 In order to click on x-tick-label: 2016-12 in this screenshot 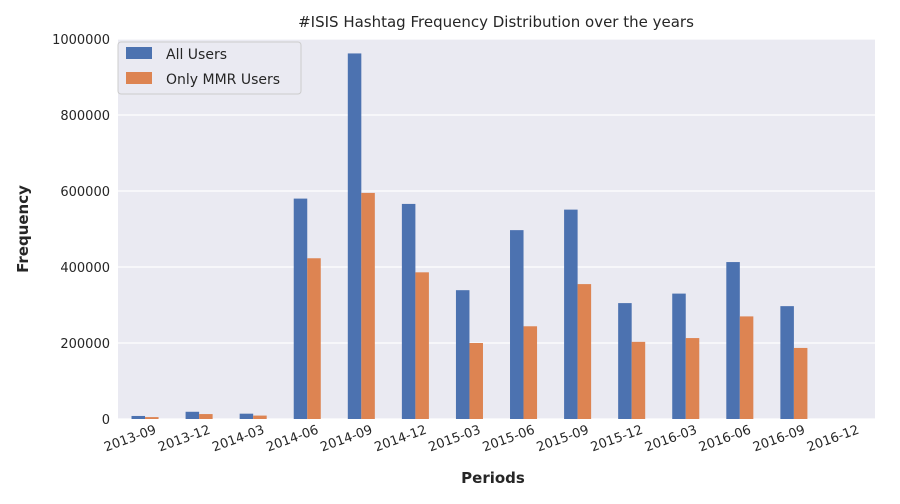, I will do `click(833, 439)`.